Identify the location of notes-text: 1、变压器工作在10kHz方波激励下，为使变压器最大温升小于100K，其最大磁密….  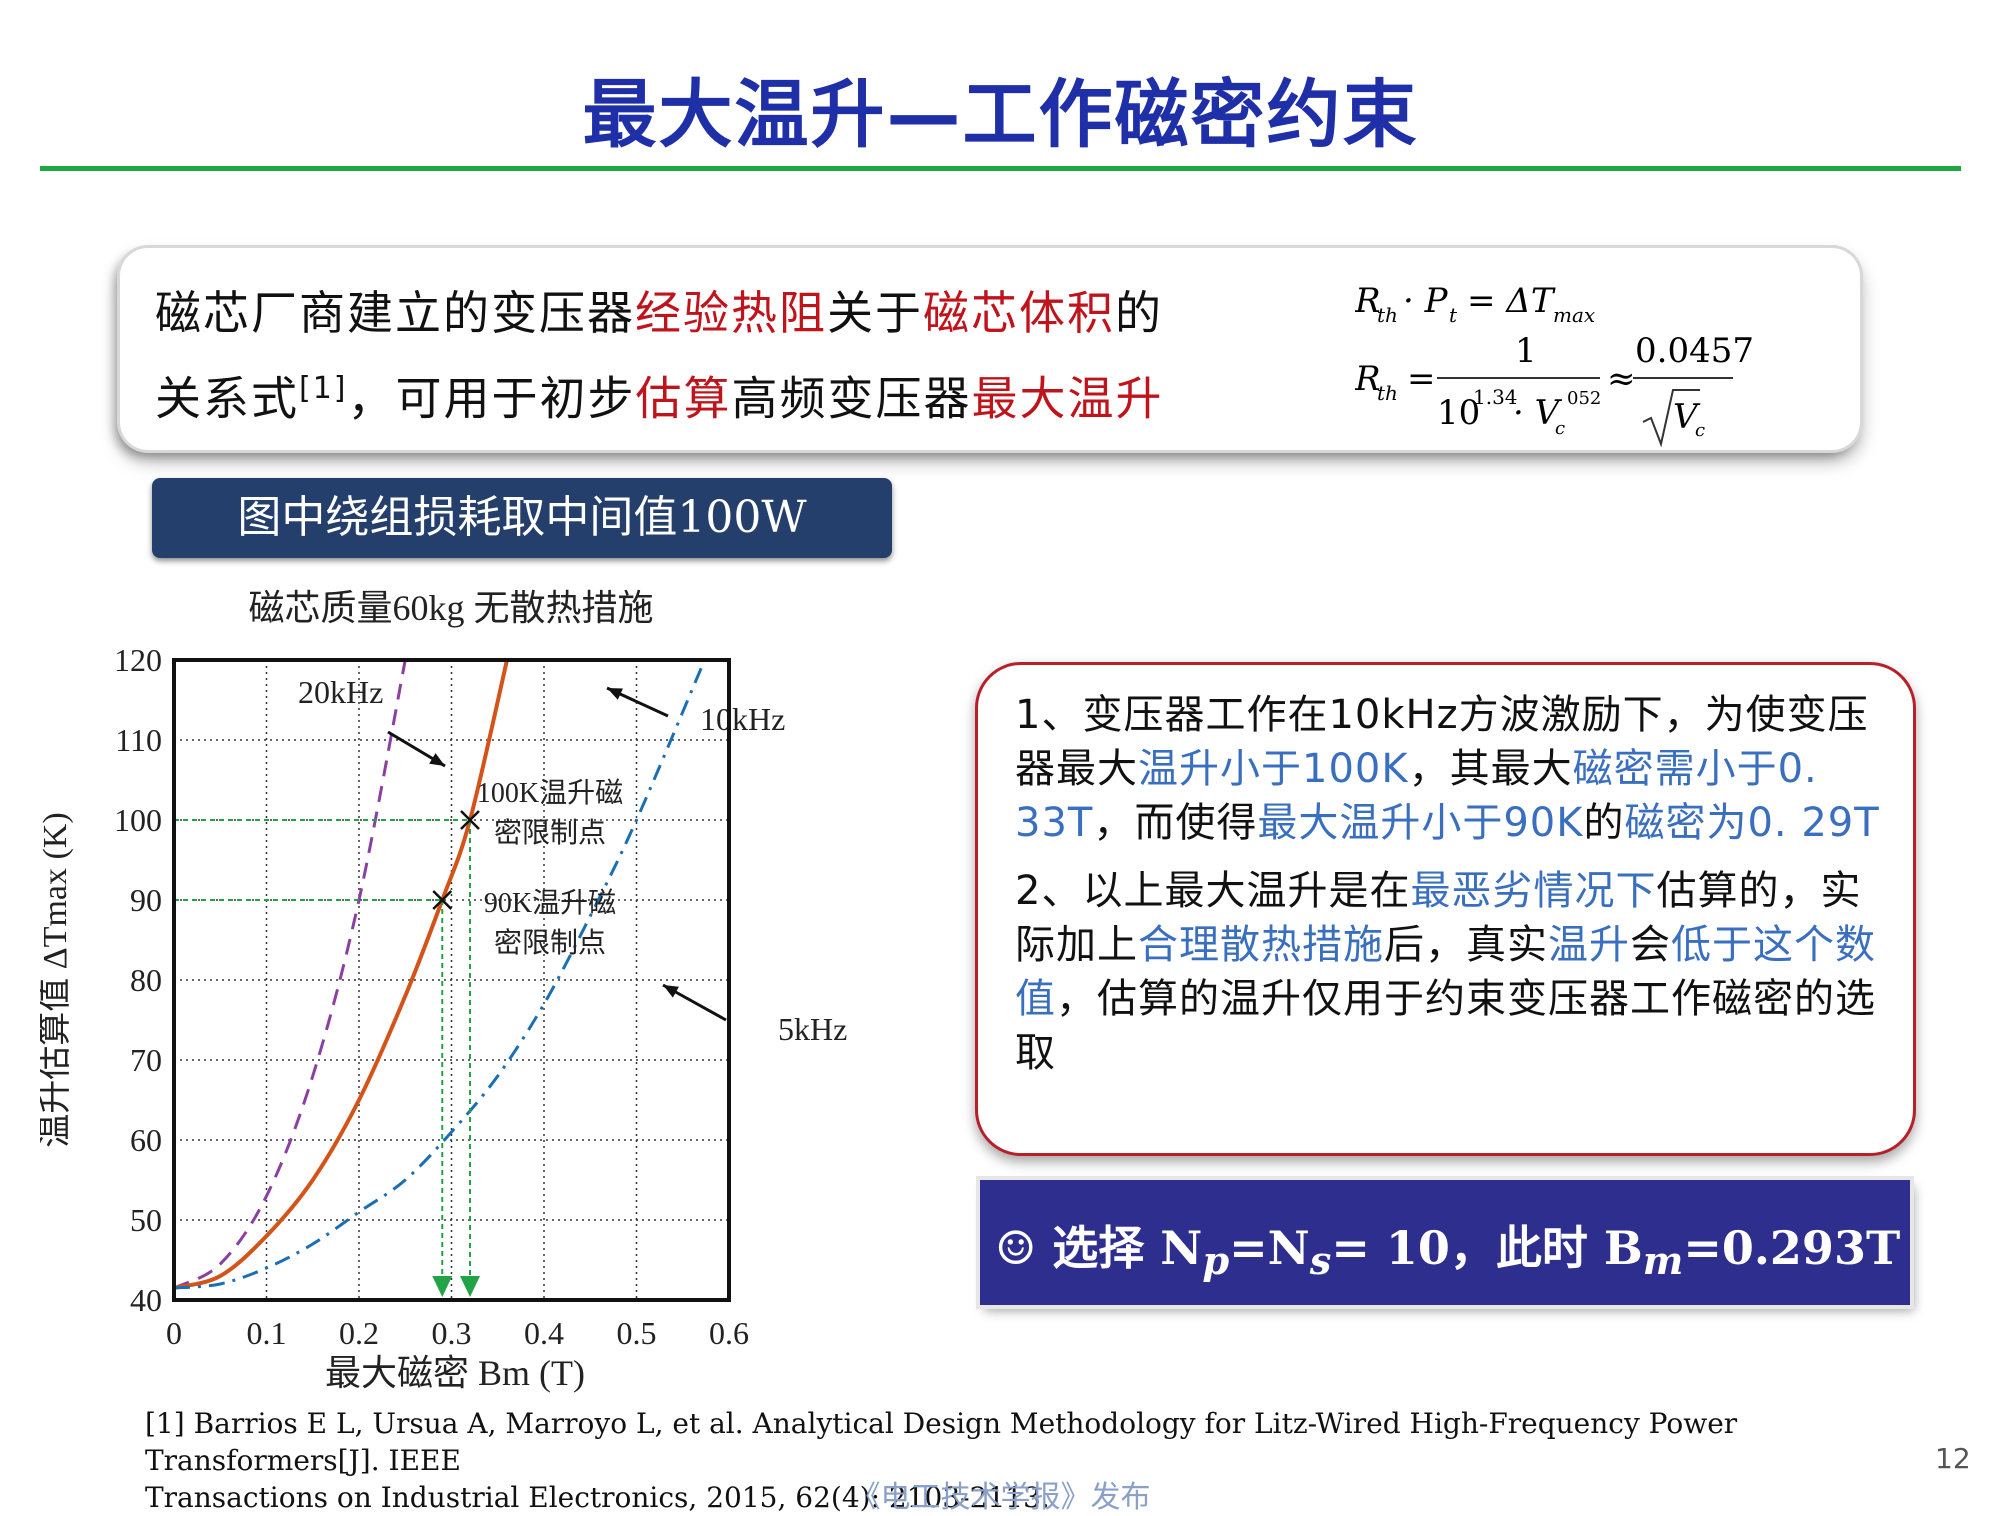
(1455, 891).